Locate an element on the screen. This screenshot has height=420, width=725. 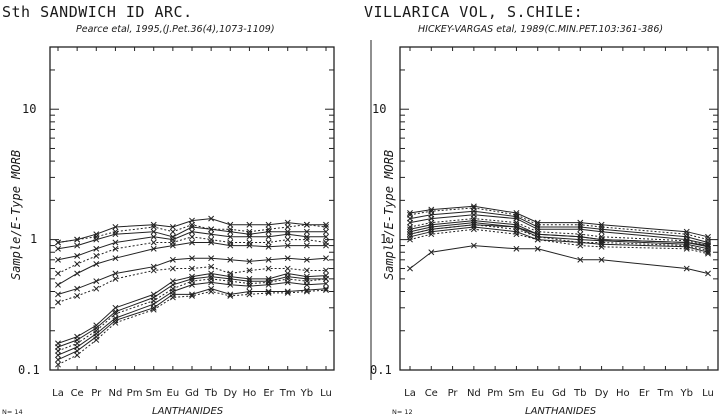
x-tick-label: Er is located at coordinates (268, 393).